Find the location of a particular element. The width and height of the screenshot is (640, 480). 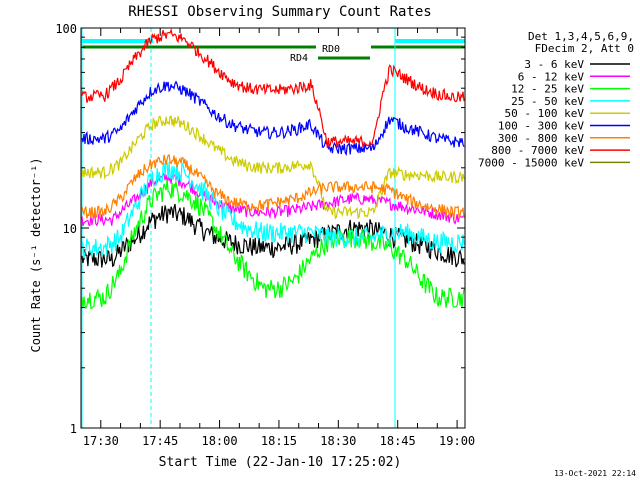

footer-date: 13-Oct-2021 22:14 is located at coordinates (595, 473).